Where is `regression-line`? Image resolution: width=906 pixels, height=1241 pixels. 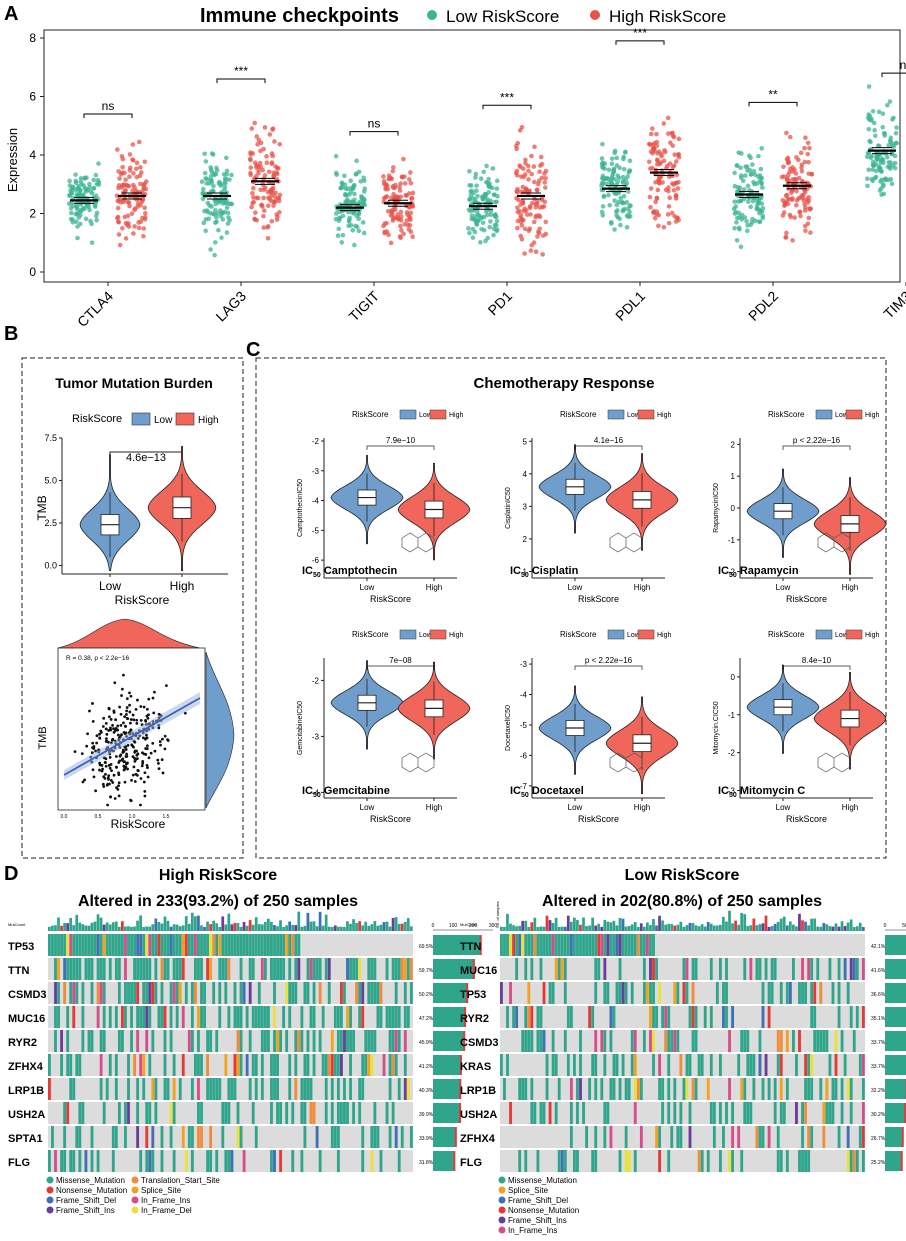
regression-line is located at coordinates (132, 736).